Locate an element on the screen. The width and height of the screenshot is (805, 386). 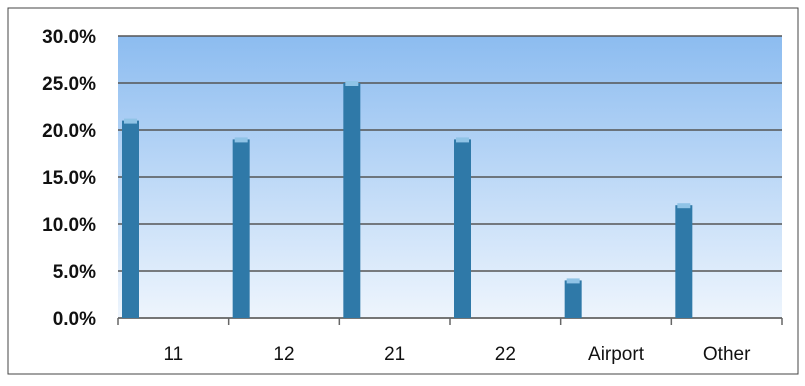
y-tick-label: 10.0% is located at coordinates (69, 225).